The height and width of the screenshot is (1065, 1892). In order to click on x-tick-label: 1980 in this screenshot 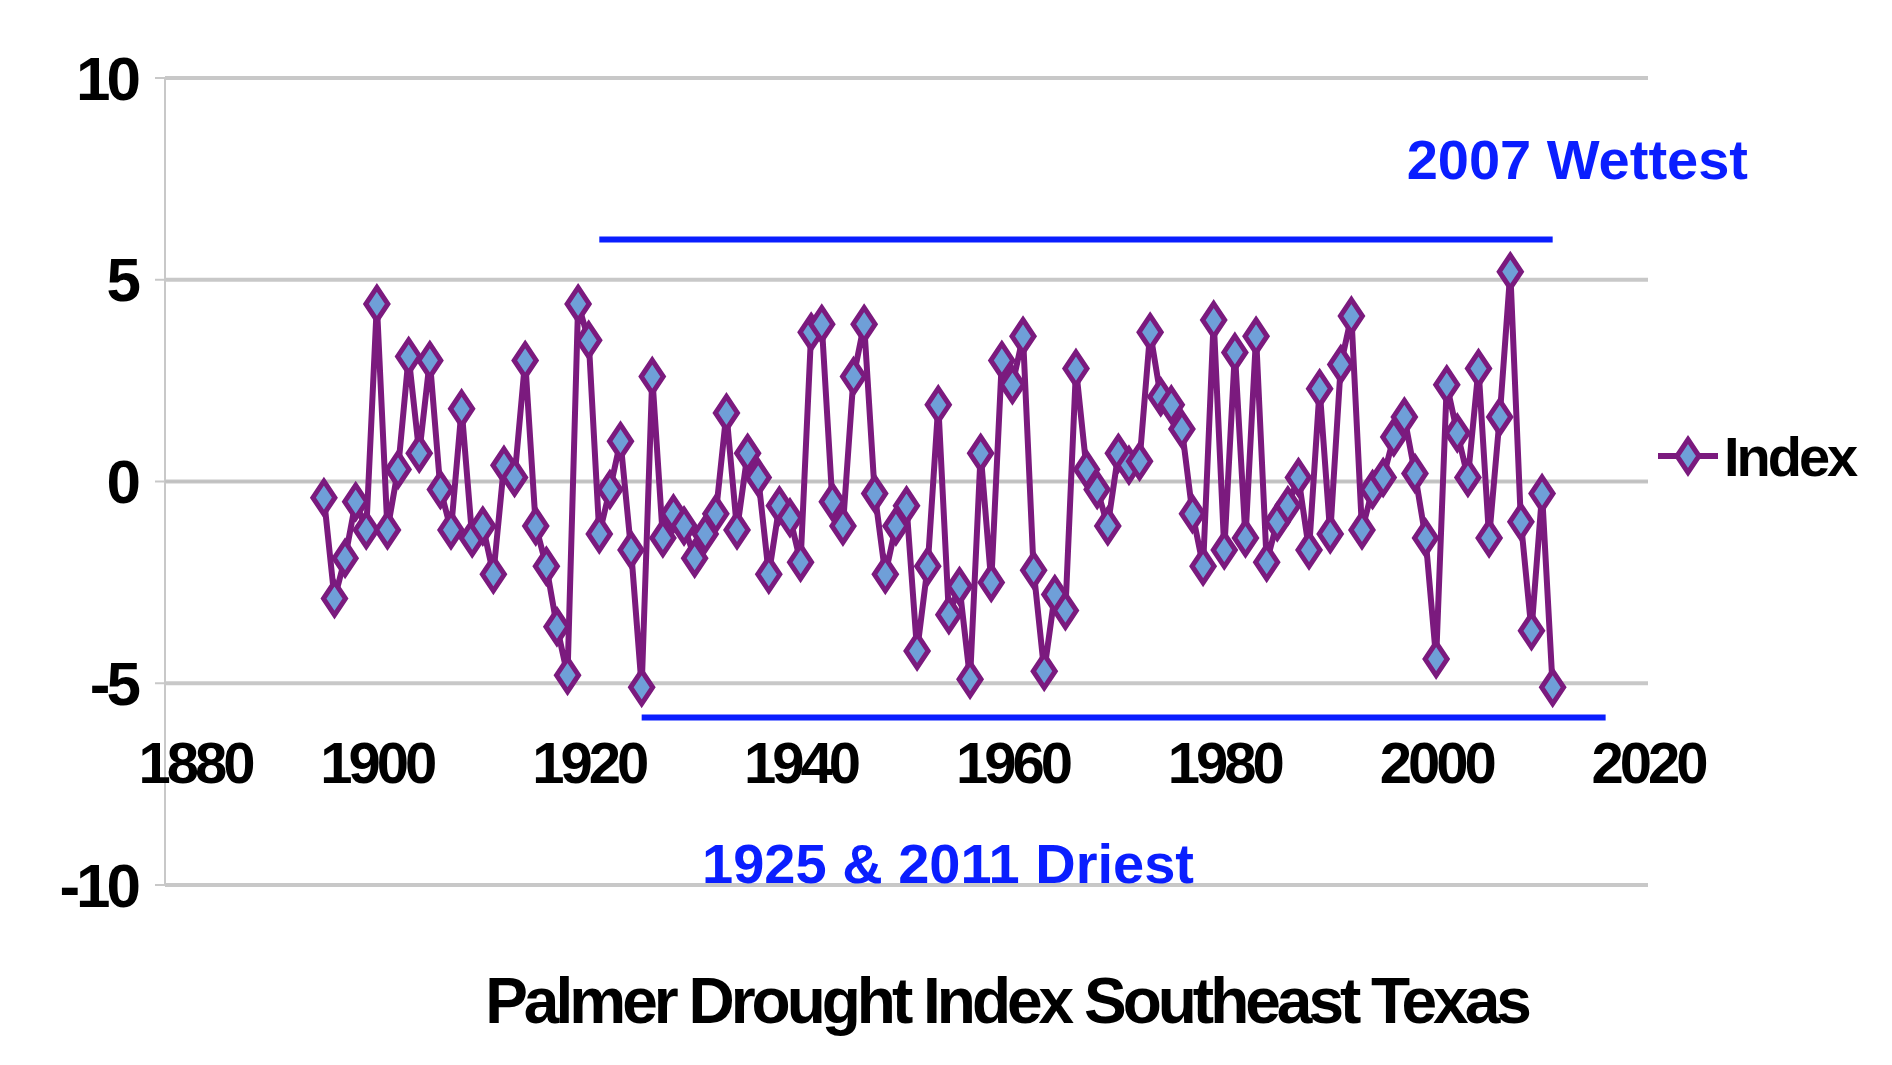, I will do `click(1225, 762)`.